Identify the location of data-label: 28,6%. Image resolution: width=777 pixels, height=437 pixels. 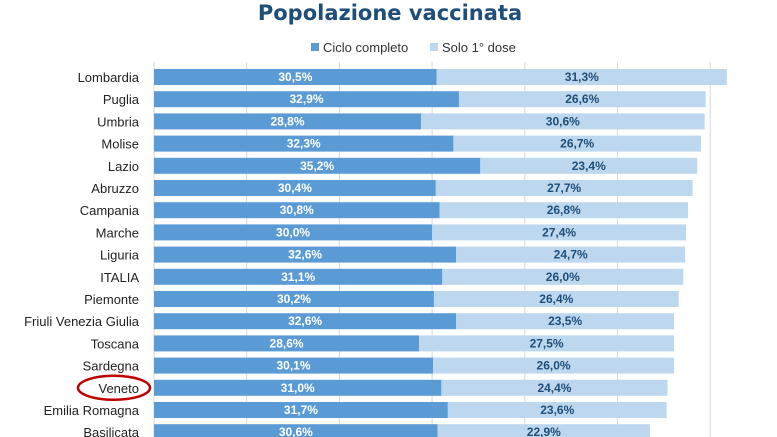
(287, 343).